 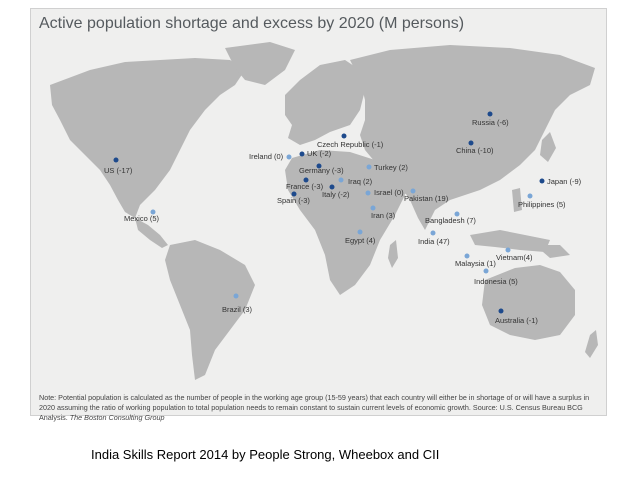 What do you see at coordinates (528, 302) in the screenshot?
I see `australia-land` at bounding box center [528, 302].